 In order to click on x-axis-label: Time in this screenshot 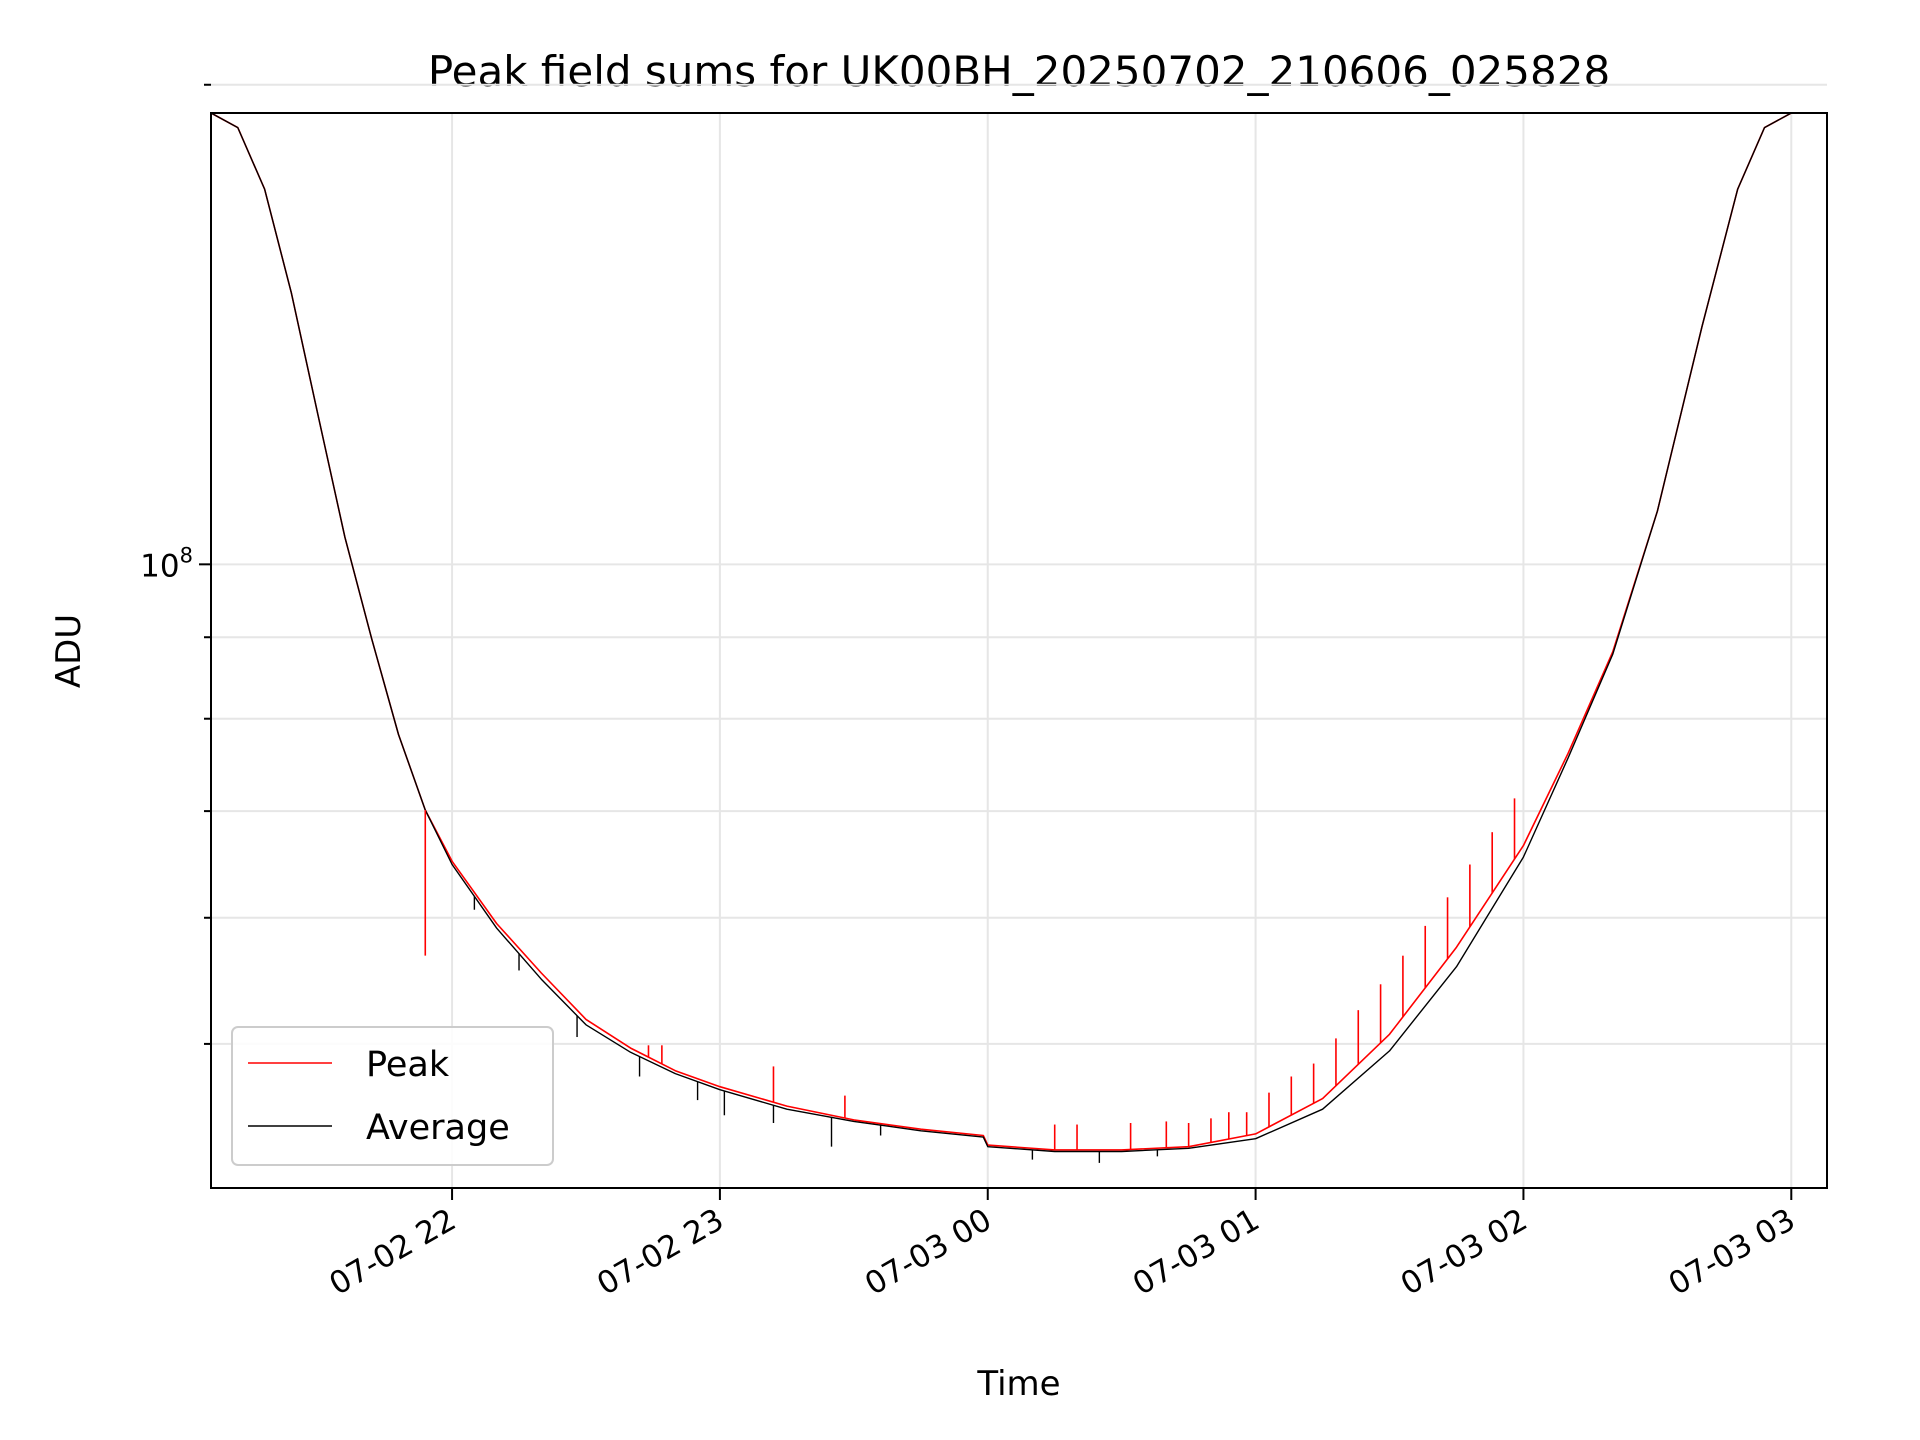, I will do `click(1018, 1384)`.